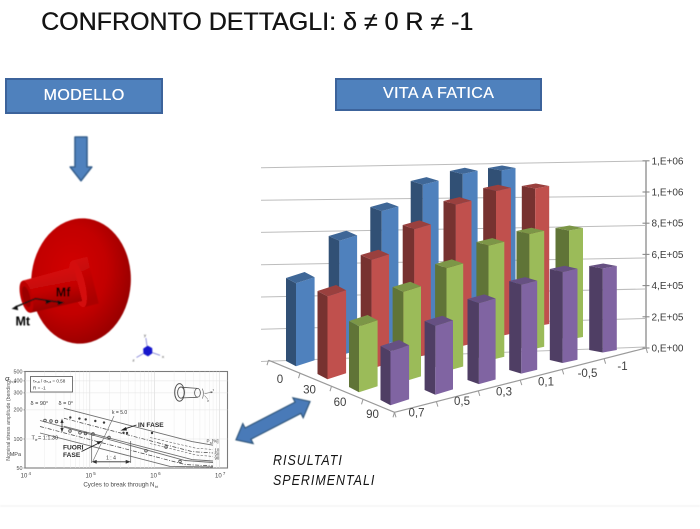  I want to click on svg-text: 7, so click(224, 473).